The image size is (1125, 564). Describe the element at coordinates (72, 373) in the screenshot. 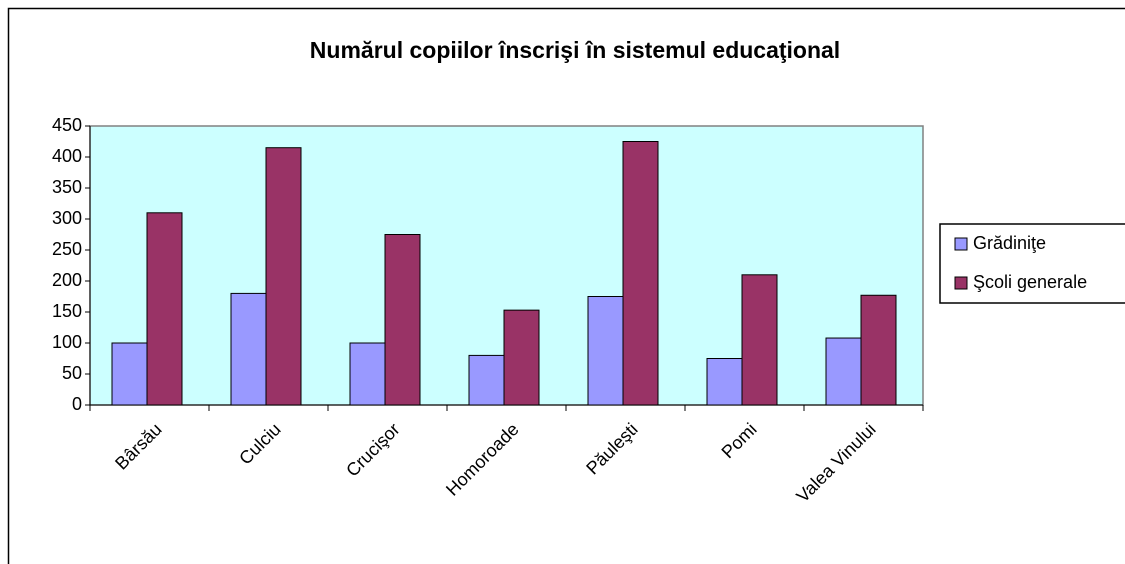

I see `y-tick-label: 50` at that location.